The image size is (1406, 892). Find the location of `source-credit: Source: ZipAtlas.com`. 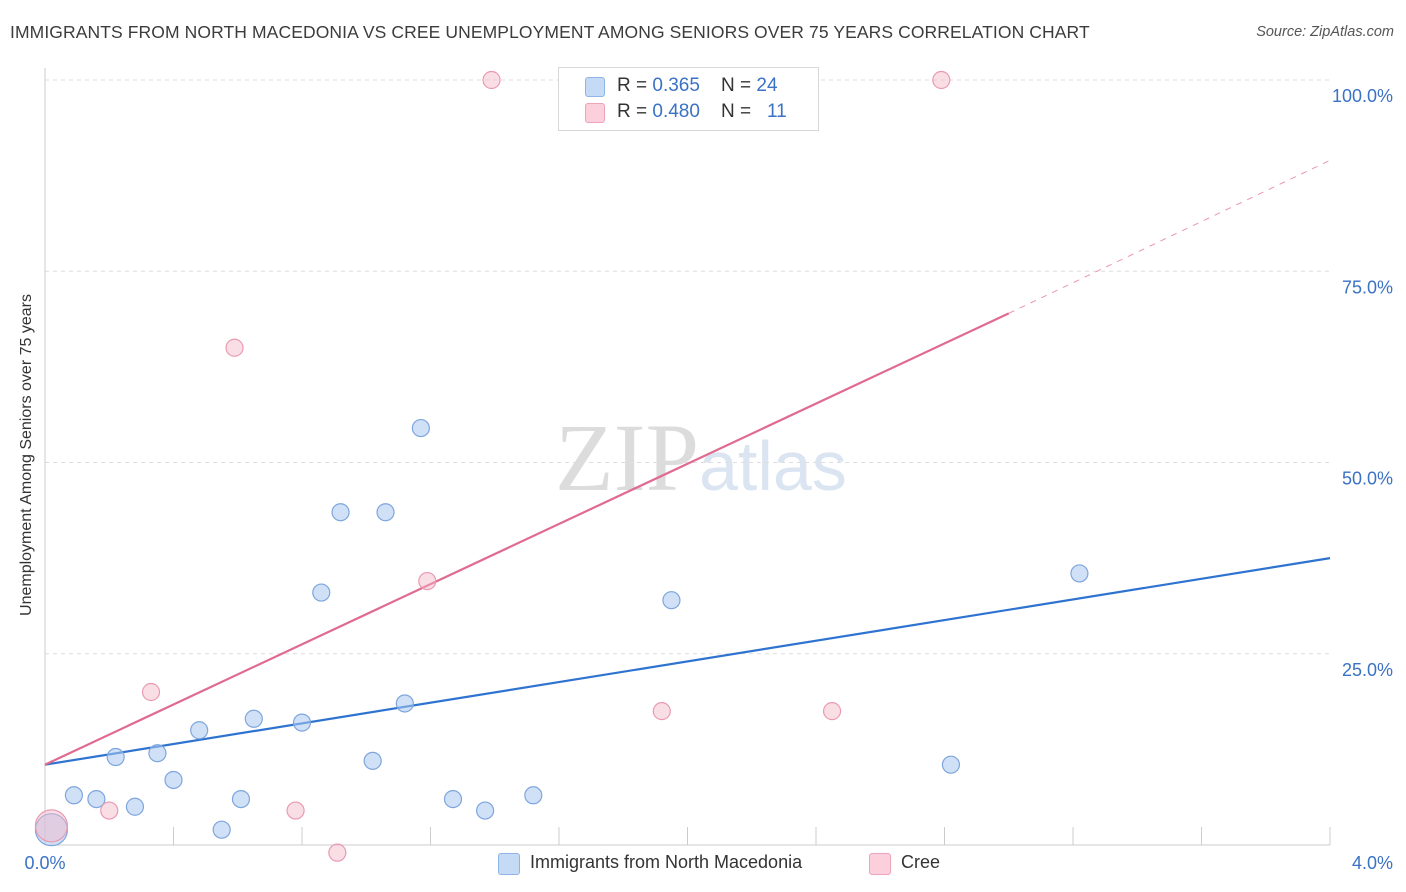

source-credit: Source: ZipAtlas.com is located at coordinates (1325, 32).